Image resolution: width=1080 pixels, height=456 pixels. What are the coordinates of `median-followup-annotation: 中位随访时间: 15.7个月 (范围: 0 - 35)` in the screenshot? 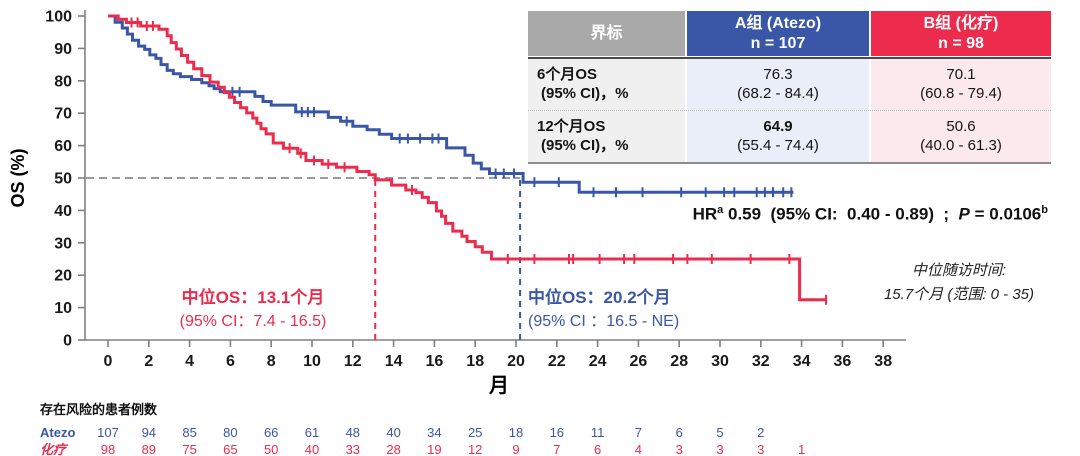 It's located at (959, 283).